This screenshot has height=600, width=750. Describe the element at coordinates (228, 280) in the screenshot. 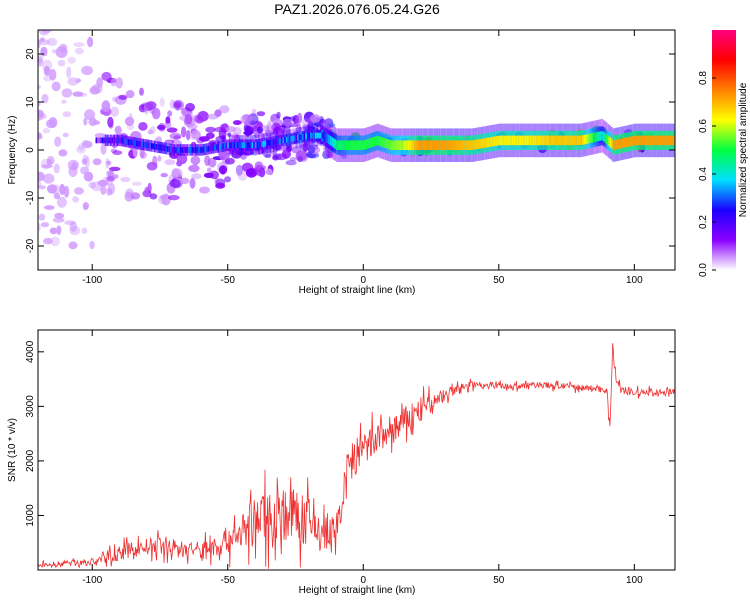

I see `x-tick-label: -50` at that location.